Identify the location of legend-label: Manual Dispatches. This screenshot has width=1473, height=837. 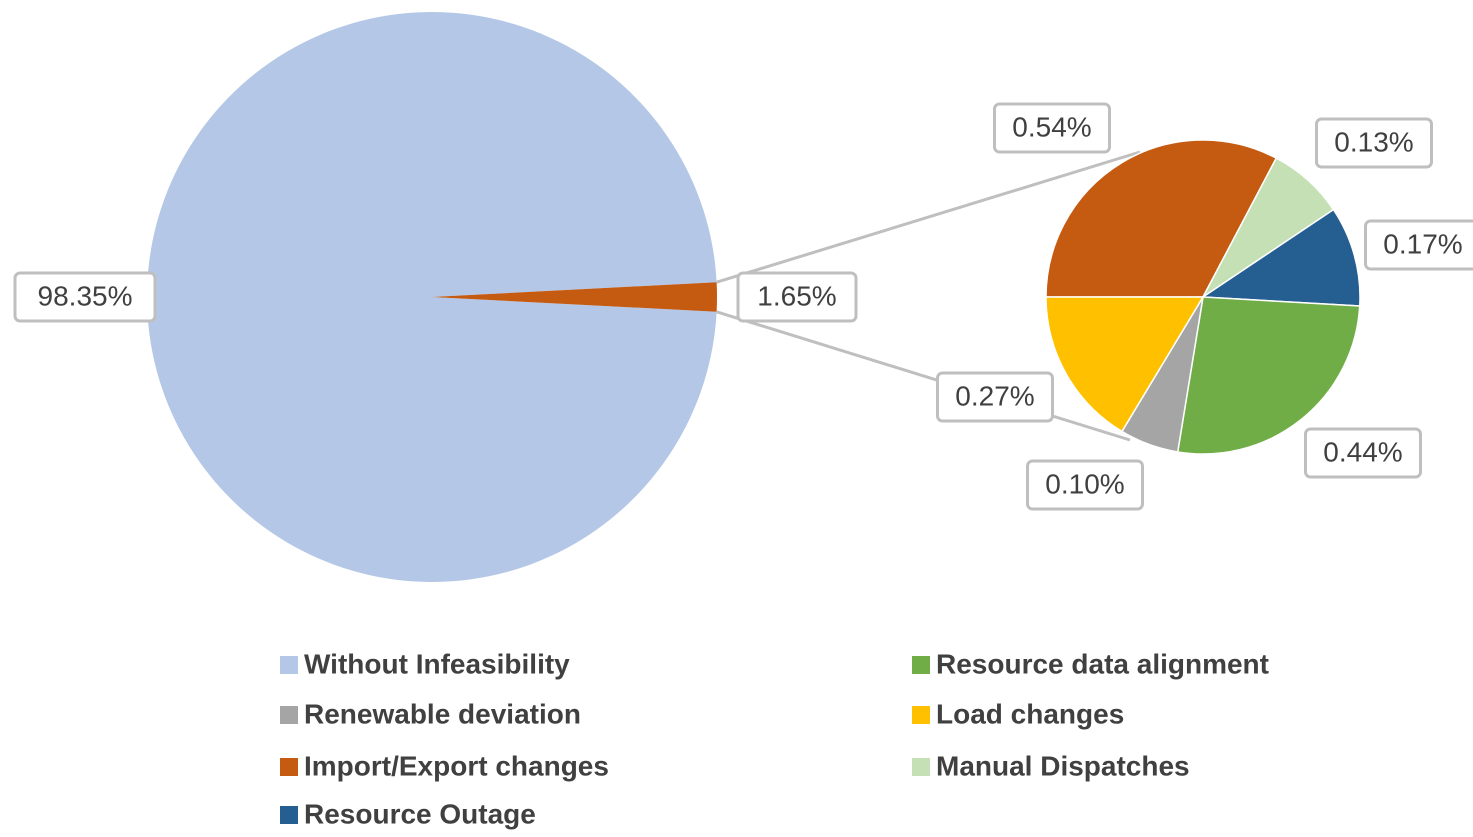
(1063, 765).